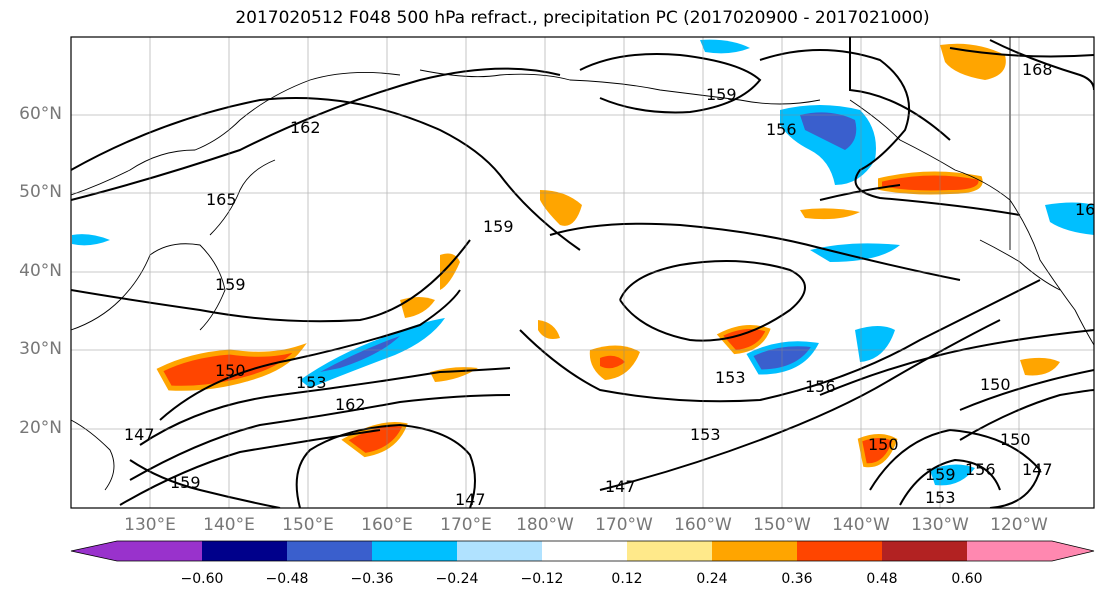 The height and width of the screenshot is (601, 1105). Describe the element at coordinates (457, 579) in the screenshot. I see `colorbar-tick-label: −0.24` at that location.